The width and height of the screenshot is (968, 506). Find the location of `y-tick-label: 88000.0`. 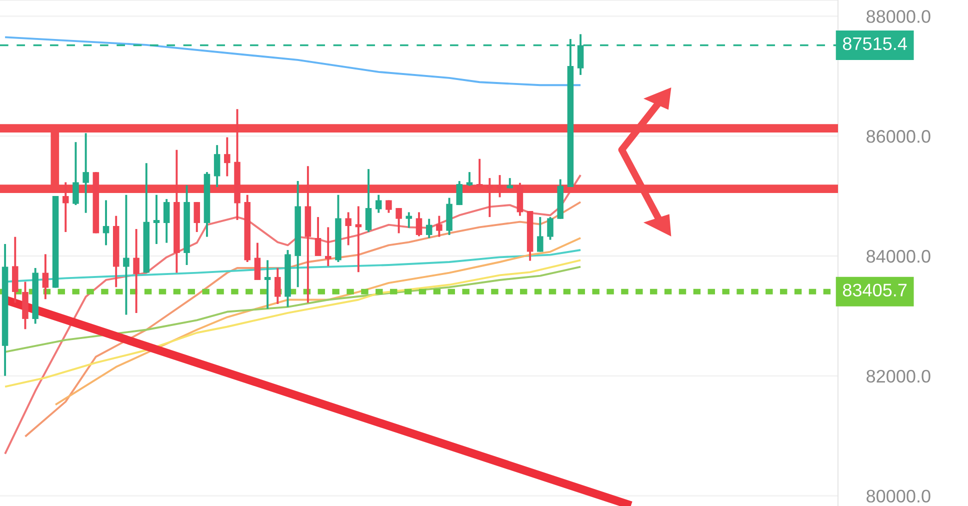

y-tick-label: 88000.0 is located at coordinates (898, 16).